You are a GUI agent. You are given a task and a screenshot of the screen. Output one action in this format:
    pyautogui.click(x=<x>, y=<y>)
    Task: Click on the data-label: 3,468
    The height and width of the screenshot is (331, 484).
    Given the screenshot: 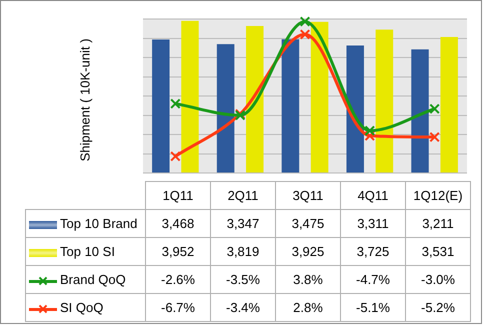 What is the action you would take?
    pyautogui.click(x=178, y=224)
    